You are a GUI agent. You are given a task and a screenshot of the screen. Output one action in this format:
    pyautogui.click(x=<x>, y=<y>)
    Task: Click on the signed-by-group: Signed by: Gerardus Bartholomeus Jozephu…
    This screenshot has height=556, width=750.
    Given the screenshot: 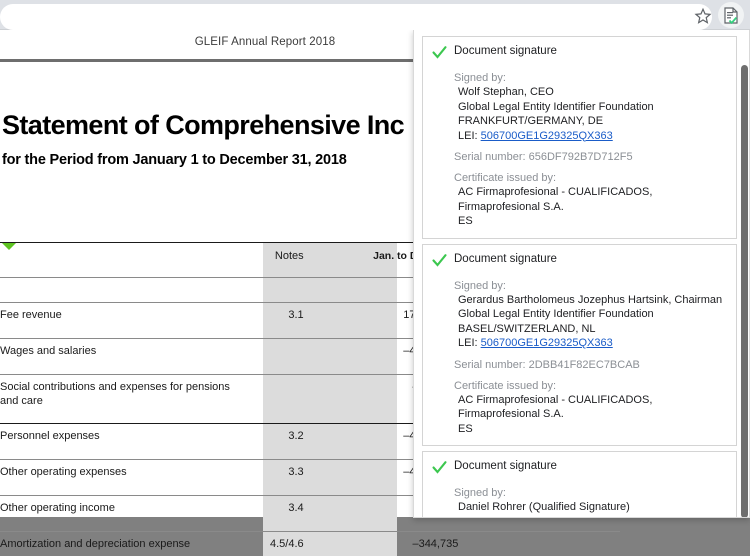 What is the action you would take?
    pyautogui.click(x=579, y=315)
    